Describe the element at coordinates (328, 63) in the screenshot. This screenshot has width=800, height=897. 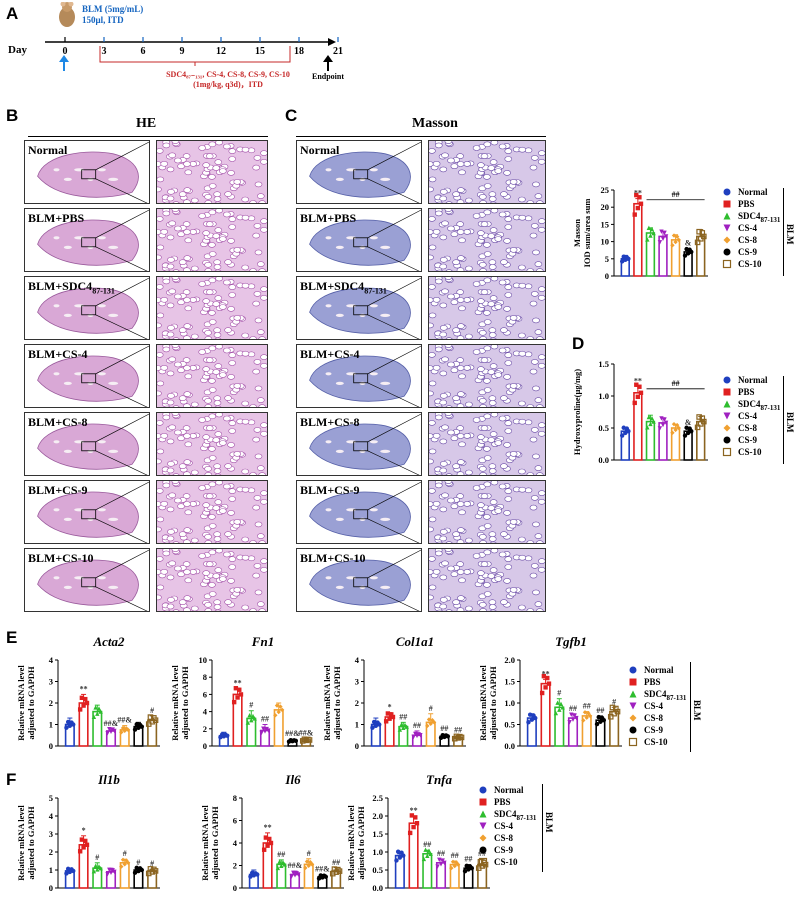
I see `endpoint-arrow-icon` at that location.